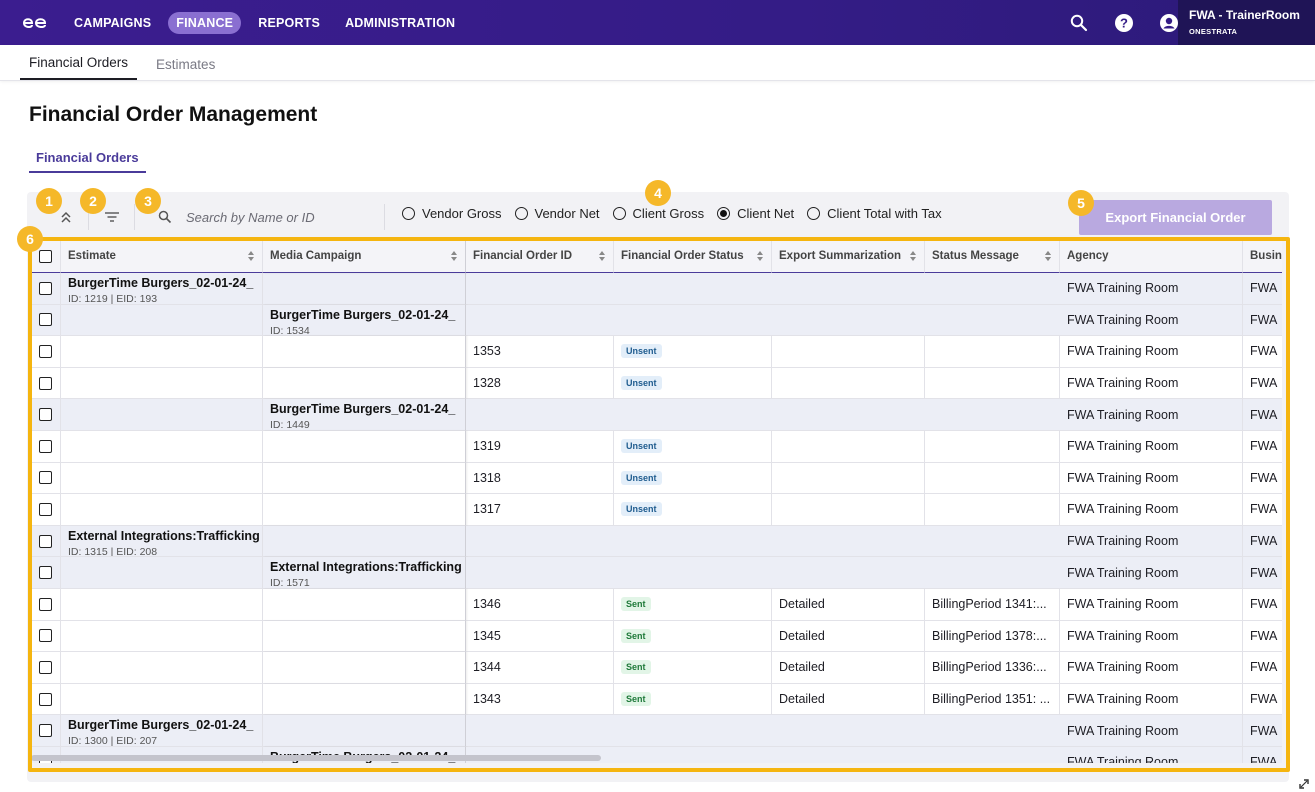  Describe the element at coordinates (656, 478) in the screenshot. I see `table-row: 1318 Unsent FWA Training Room FWA` at that location.